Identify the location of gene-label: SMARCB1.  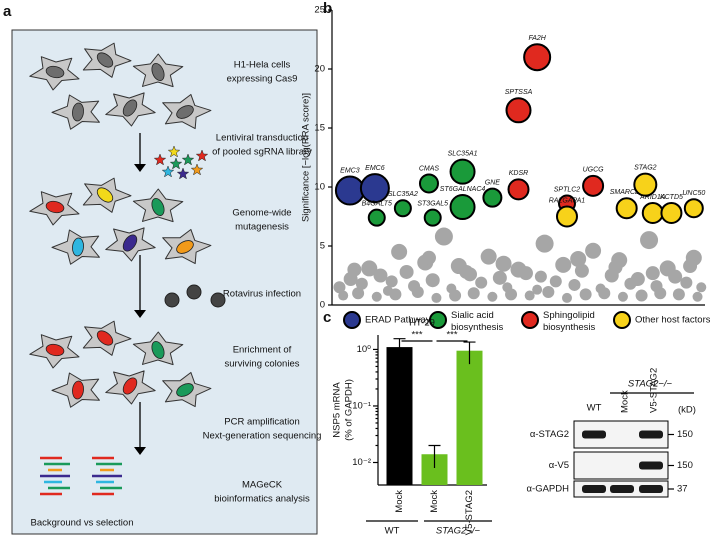
(627, 192).